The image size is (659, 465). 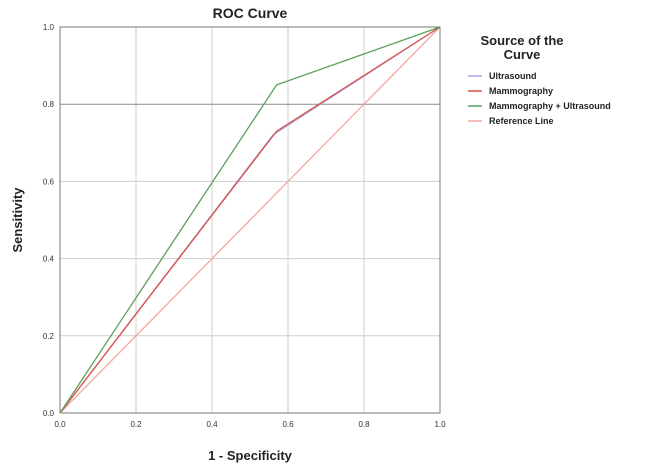 What do you see at coordinates (49, 259) in the screenshot?
I see `y-tick-label: 0.4` at bounding box center [49, 259].